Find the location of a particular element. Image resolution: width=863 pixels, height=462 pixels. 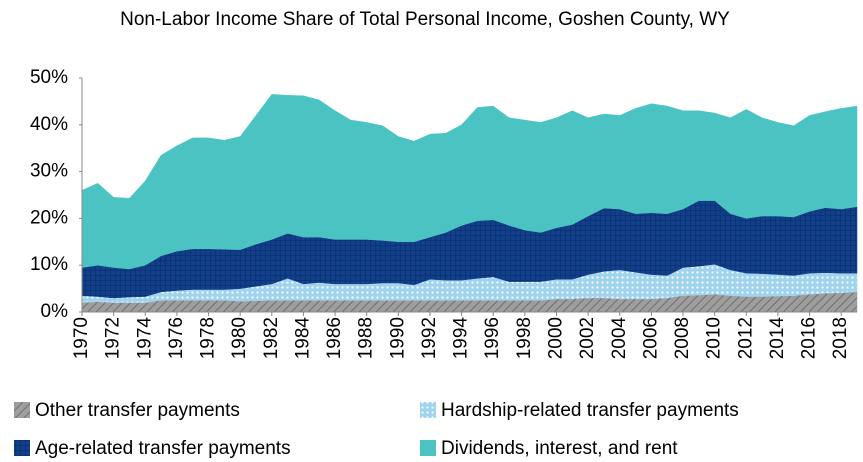

x-tick-label: 1984 is located at coordinates (302, 338).